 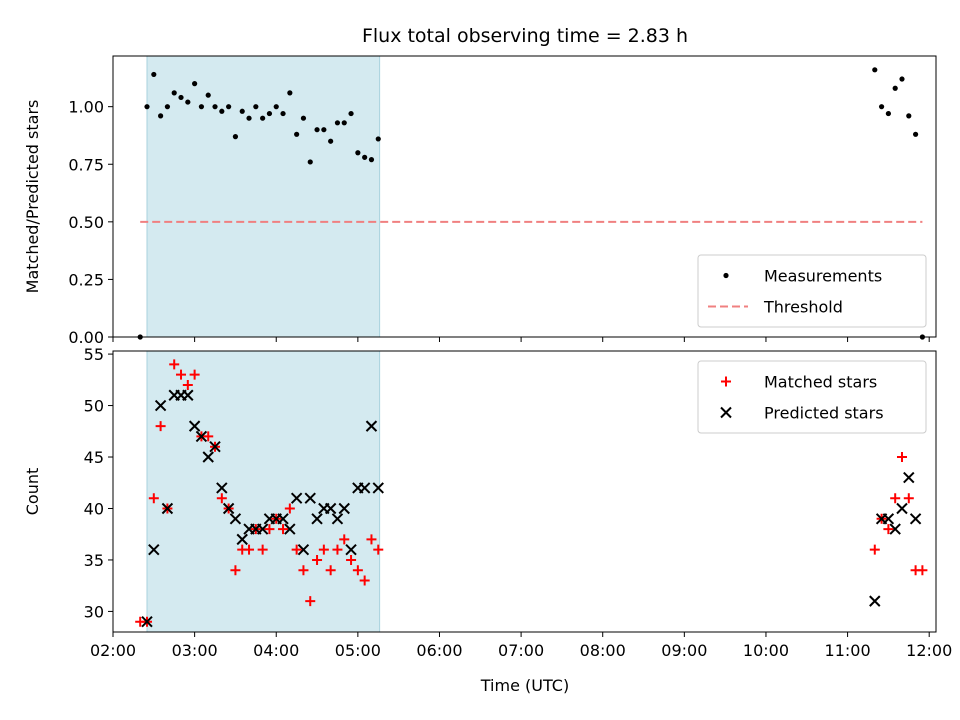 What do you see at coordinates (848, 650) in the screenshot?
I see `x-tick-label: 11:00` at bounding box center [848, 650].